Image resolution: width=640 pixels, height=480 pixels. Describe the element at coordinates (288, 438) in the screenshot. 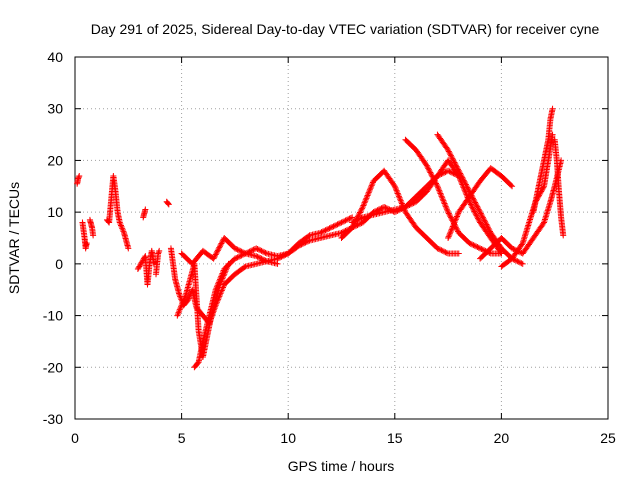

I see `x-tick-label: 10` at that location.